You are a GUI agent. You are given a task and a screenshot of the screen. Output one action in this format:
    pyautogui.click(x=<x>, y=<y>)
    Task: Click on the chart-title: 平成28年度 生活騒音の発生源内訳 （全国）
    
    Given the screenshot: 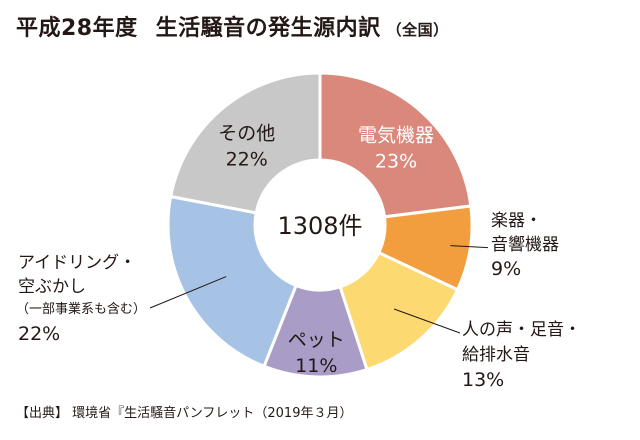 What is the action you would take?
    pyautogui.click(x=232, y=26)
    